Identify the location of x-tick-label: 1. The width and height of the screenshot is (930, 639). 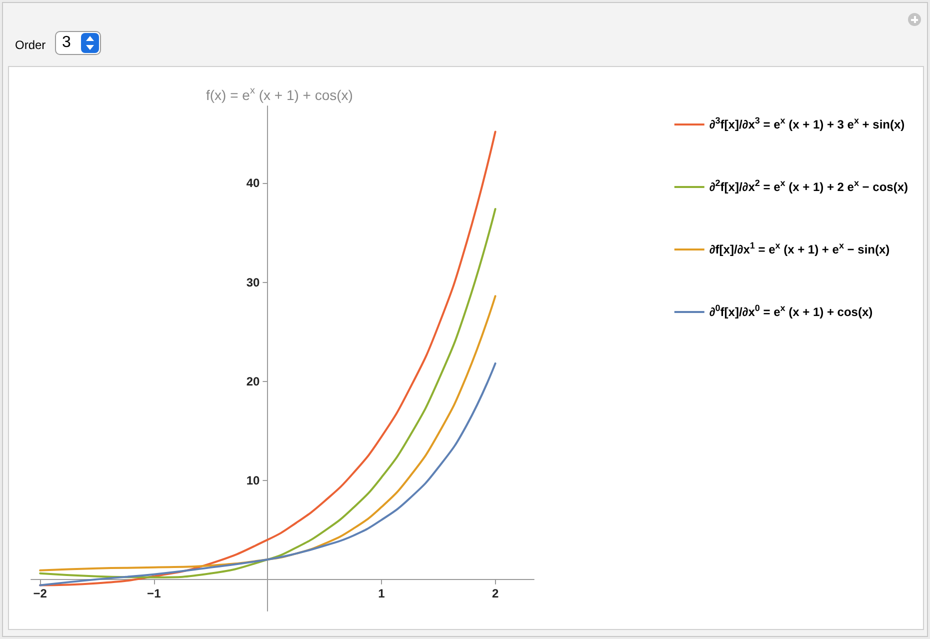
(382, 593).